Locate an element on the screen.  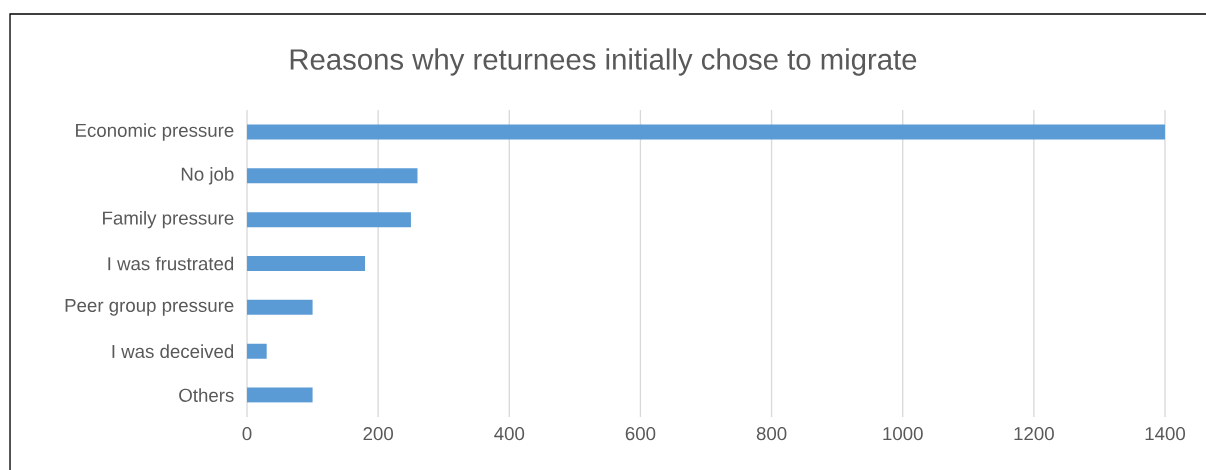
y-tick-label: Family pressure is located at coordinates (168, 219).